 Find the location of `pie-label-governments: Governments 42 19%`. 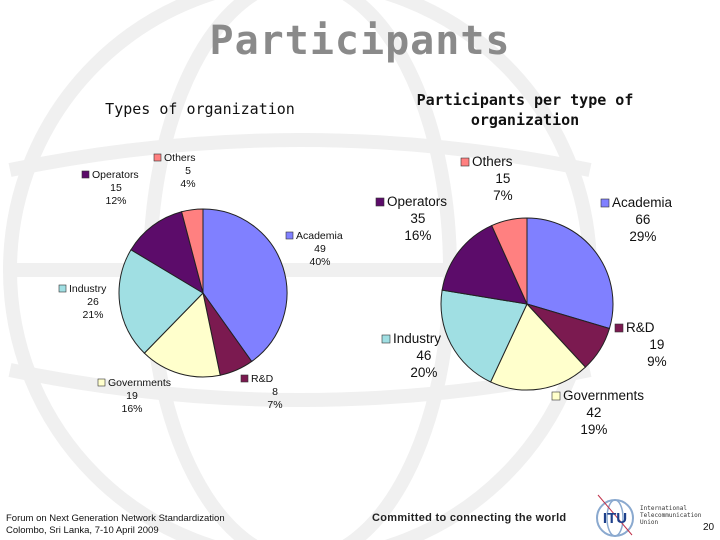

pie-label-governments: Governments 42 19% is located at coordinates (597, 412).